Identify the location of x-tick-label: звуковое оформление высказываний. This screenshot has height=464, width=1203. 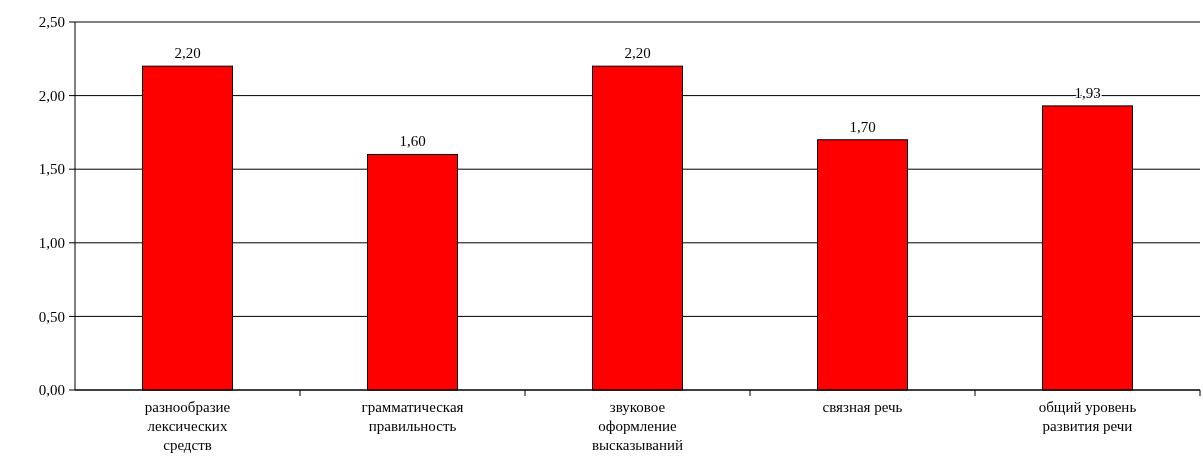
(637, 426).